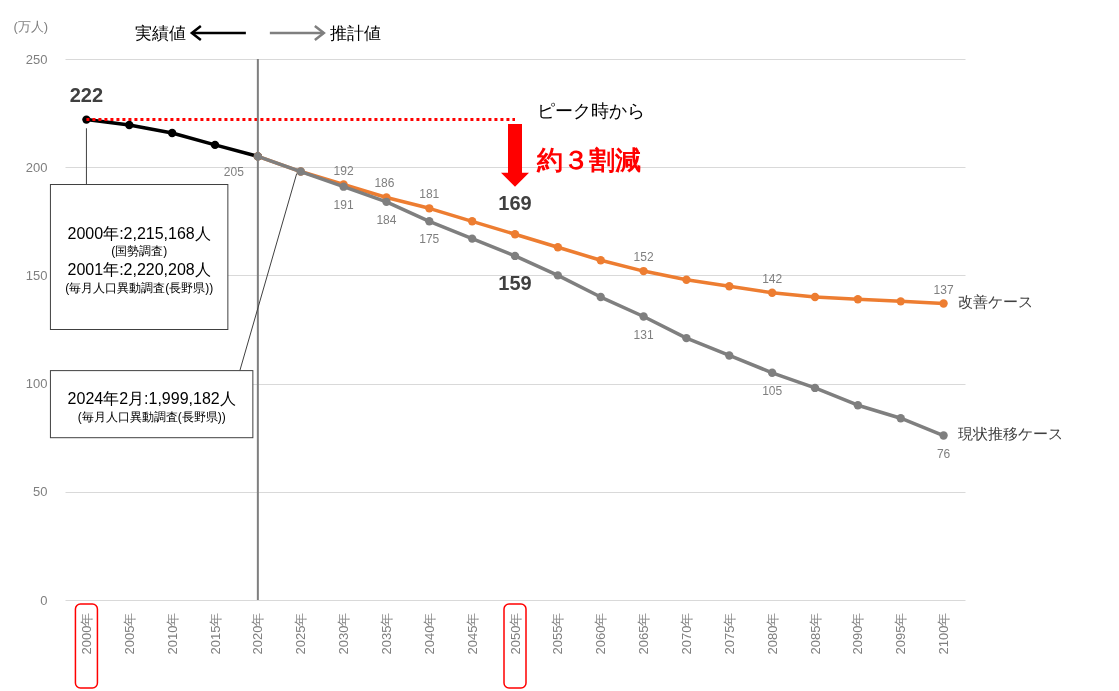  I want to click on x-tick-label: 2070年, so click(686, 633).